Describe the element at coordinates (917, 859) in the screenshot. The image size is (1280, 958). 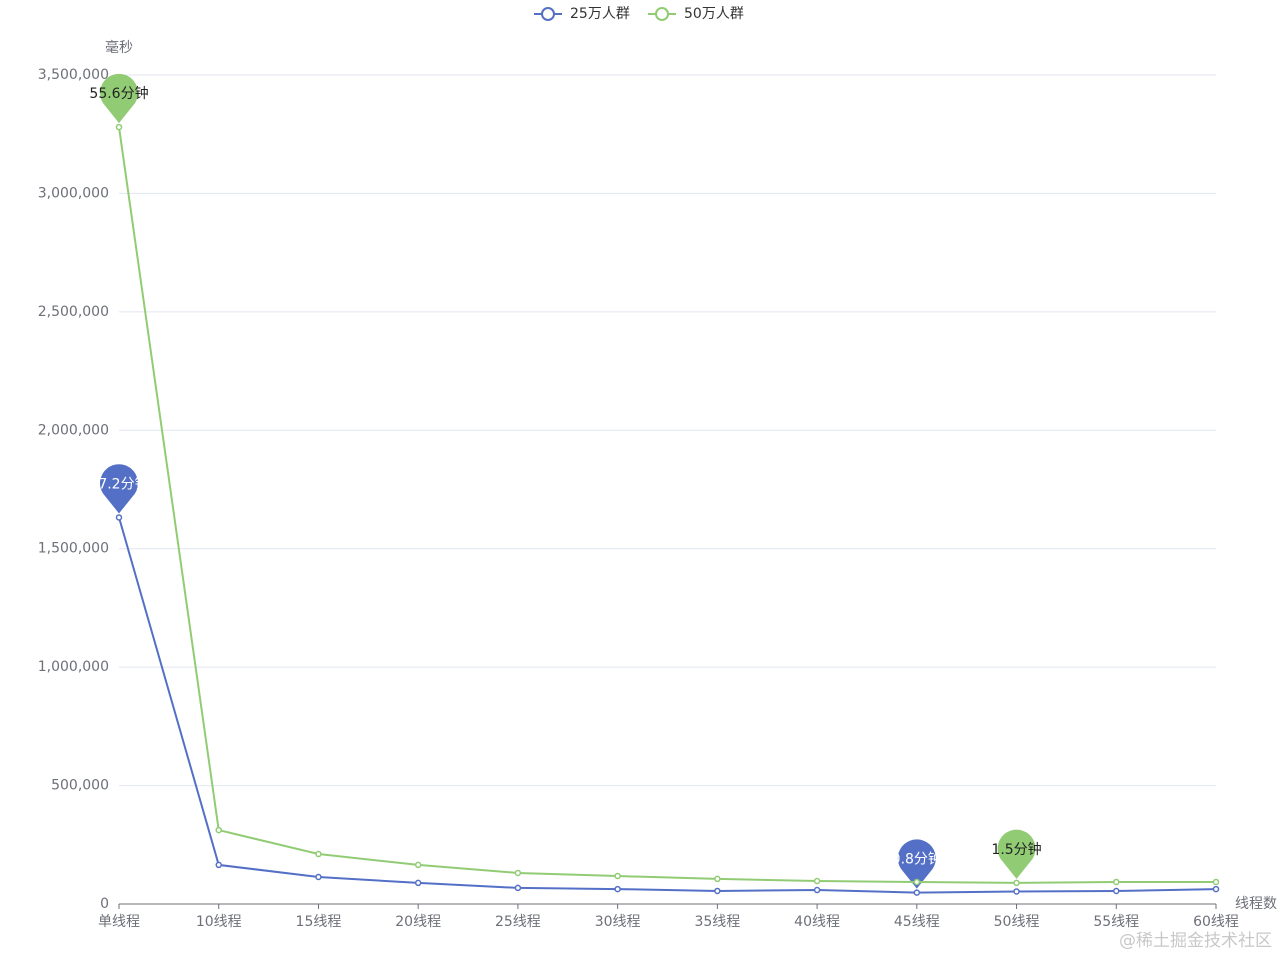
I see `markpoint-label: 0.8分钟` at that location.